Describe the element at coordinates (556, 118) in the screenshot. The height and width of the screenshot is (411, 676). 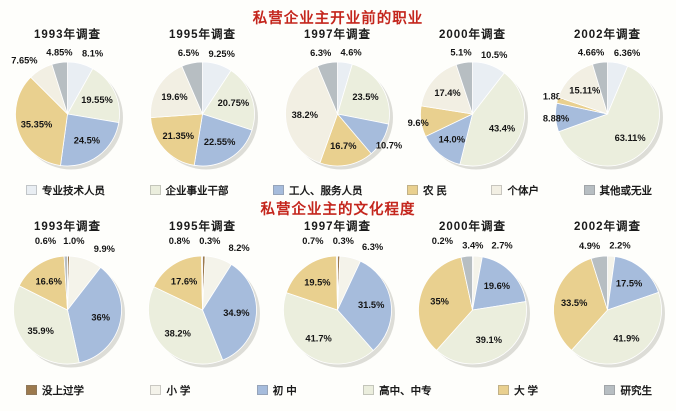
I see `pie-label: 8.88%` at that location.